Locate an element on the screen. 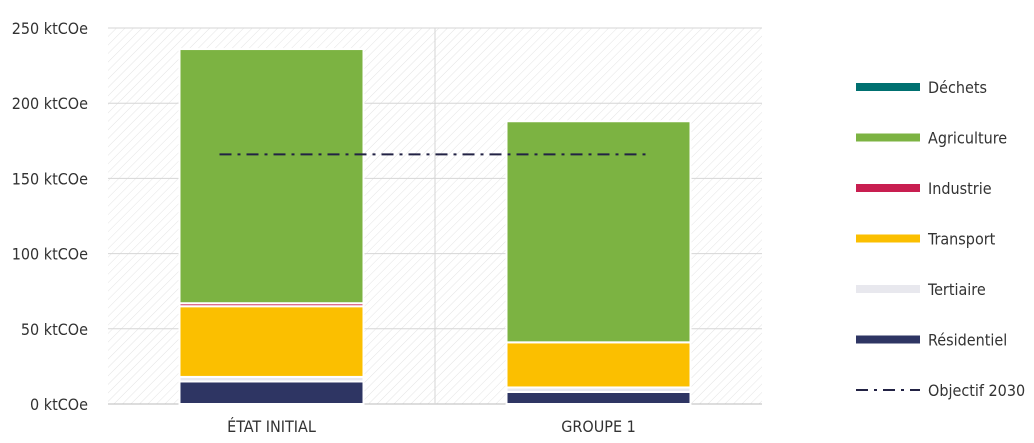  y-tick-label: 200 ktCOe is located at coordinates (50, 103).